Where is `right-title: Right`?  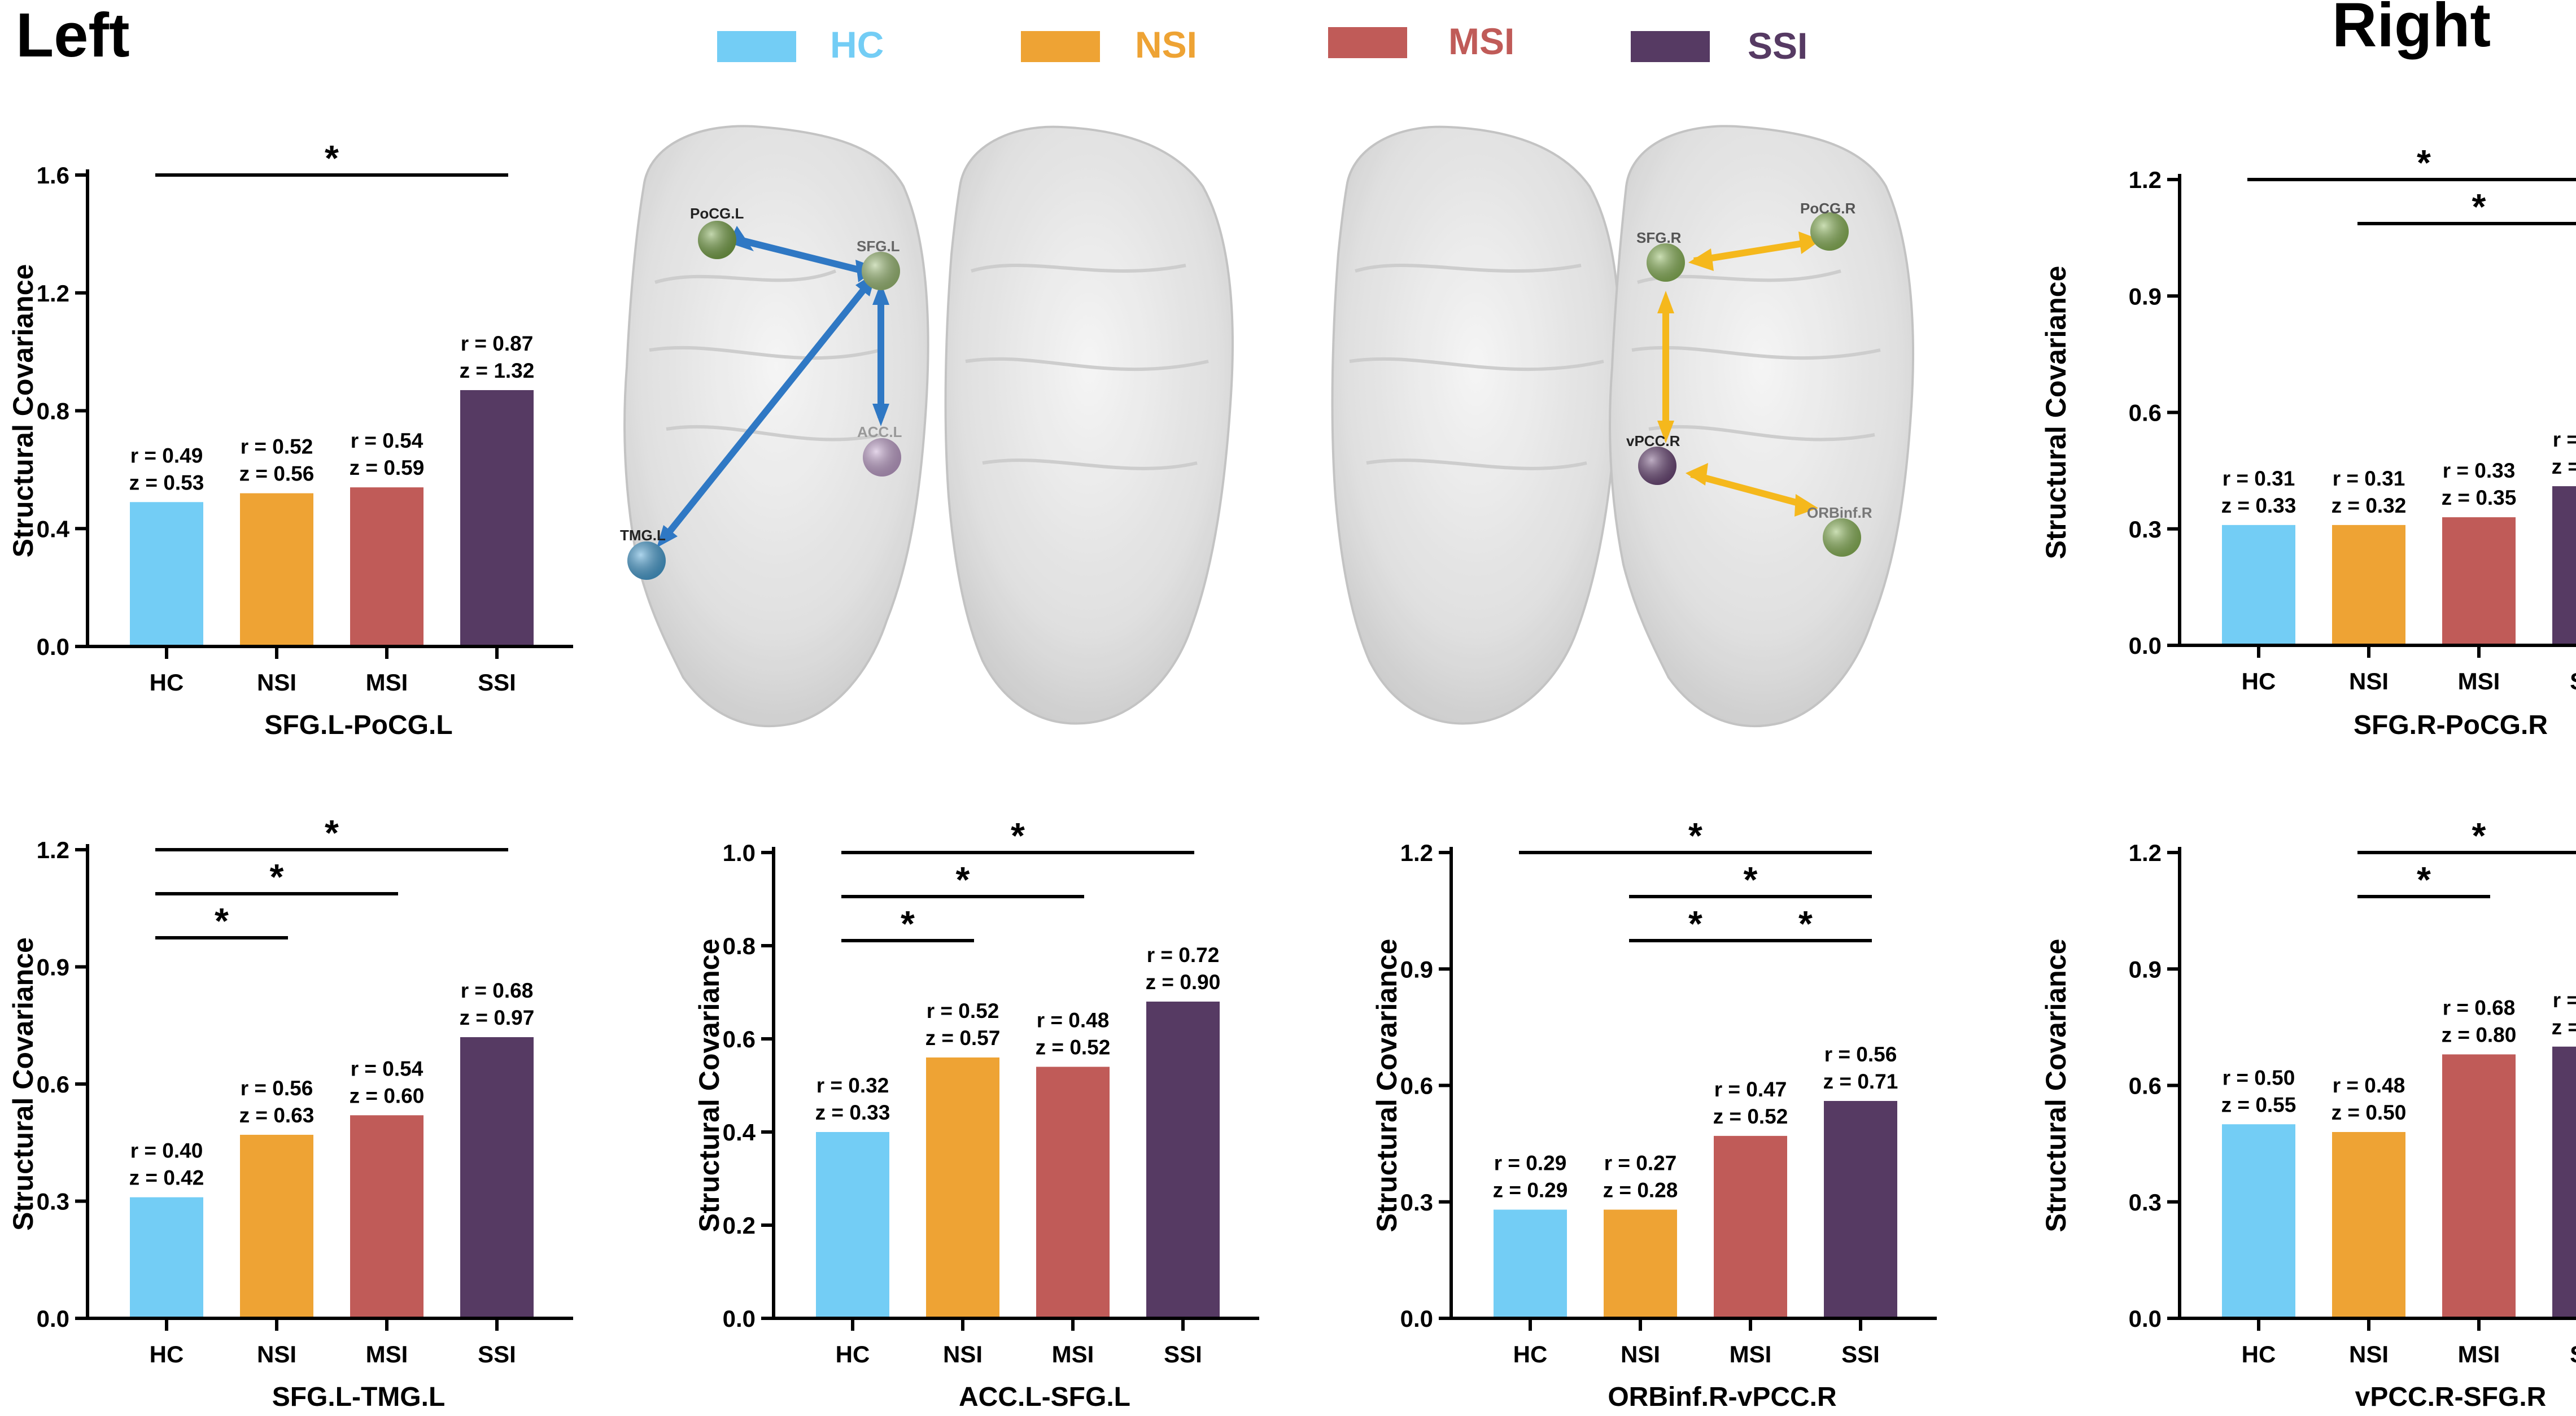 right-title: Right is located at coordinates (2412, 30).